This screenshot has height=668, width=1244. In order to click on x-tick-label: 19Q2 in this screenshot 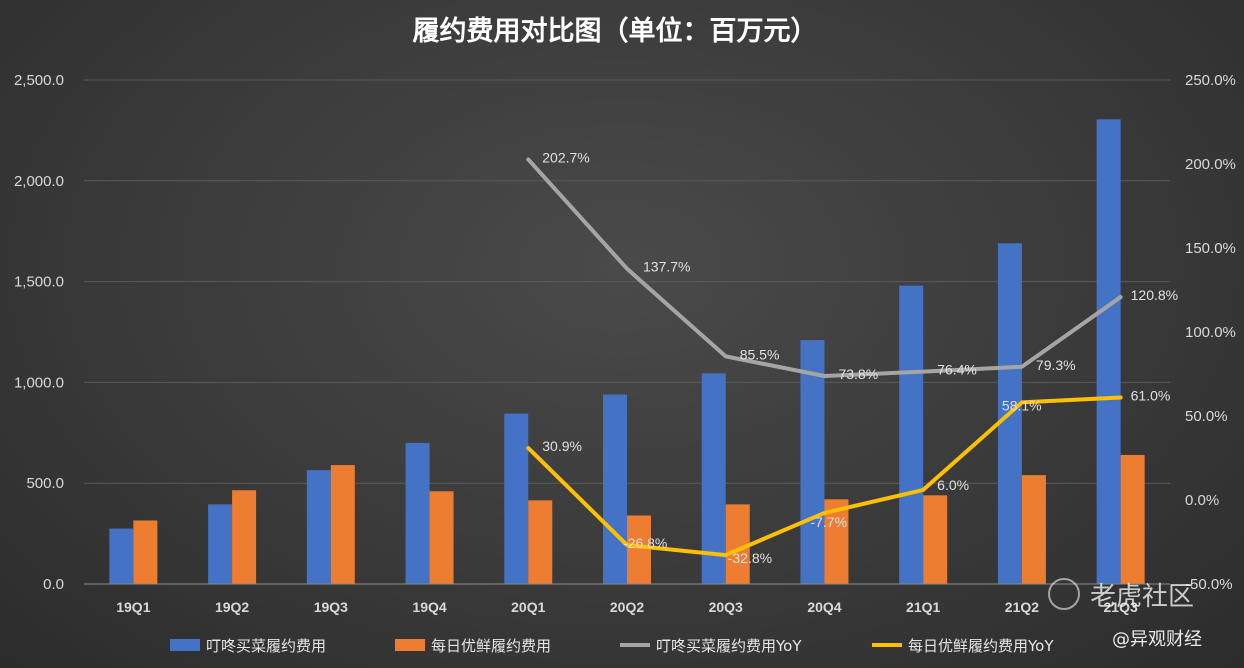, I will do `click(232, 607)`.